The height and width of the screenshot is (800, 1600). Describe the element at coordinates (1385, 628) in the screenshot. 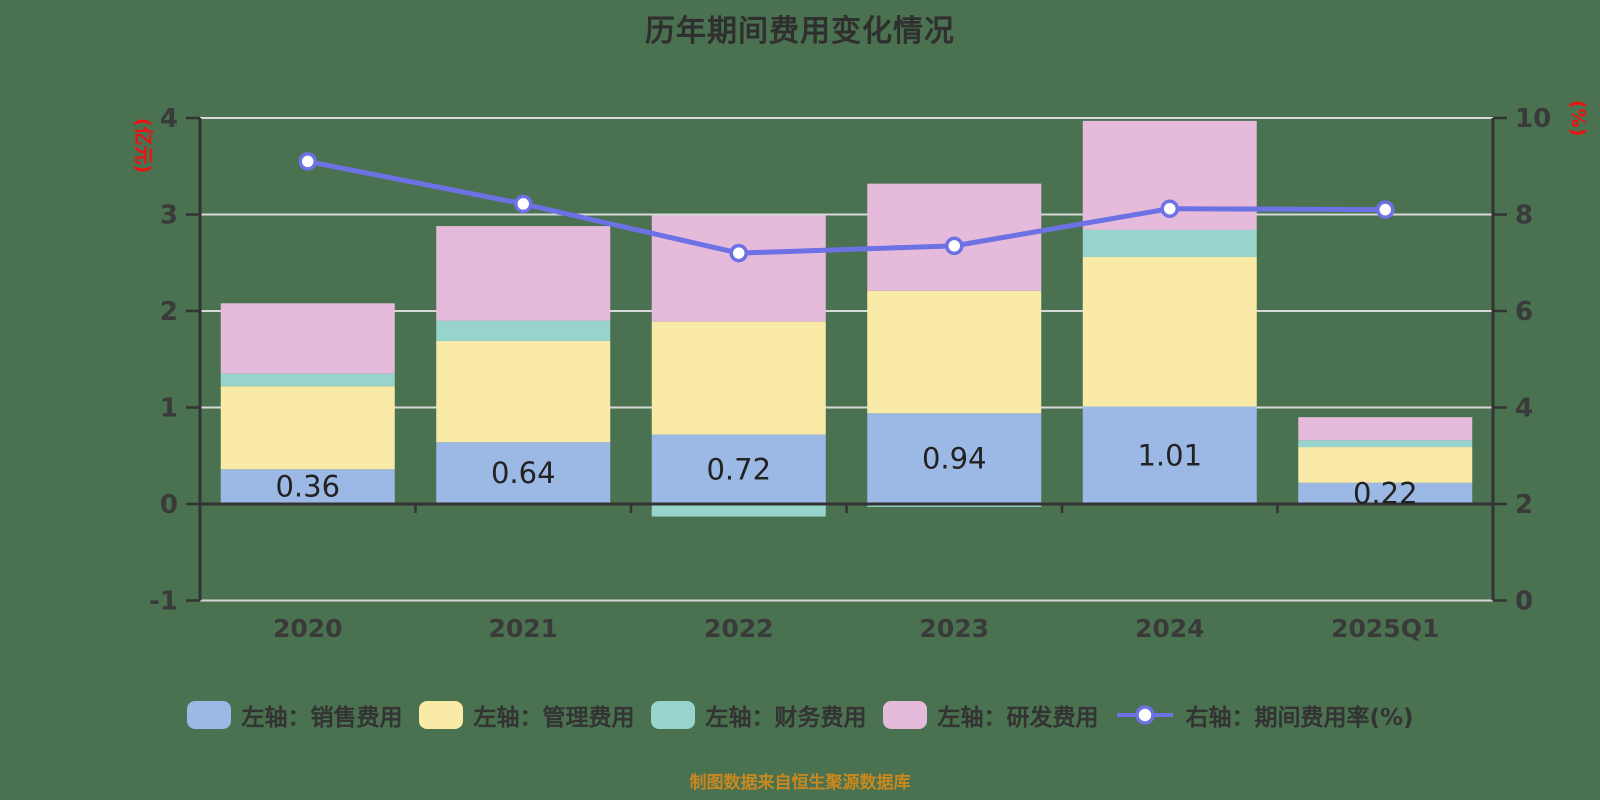

I see `x-axis-label-2025Q1: 2025Q1` at that location.